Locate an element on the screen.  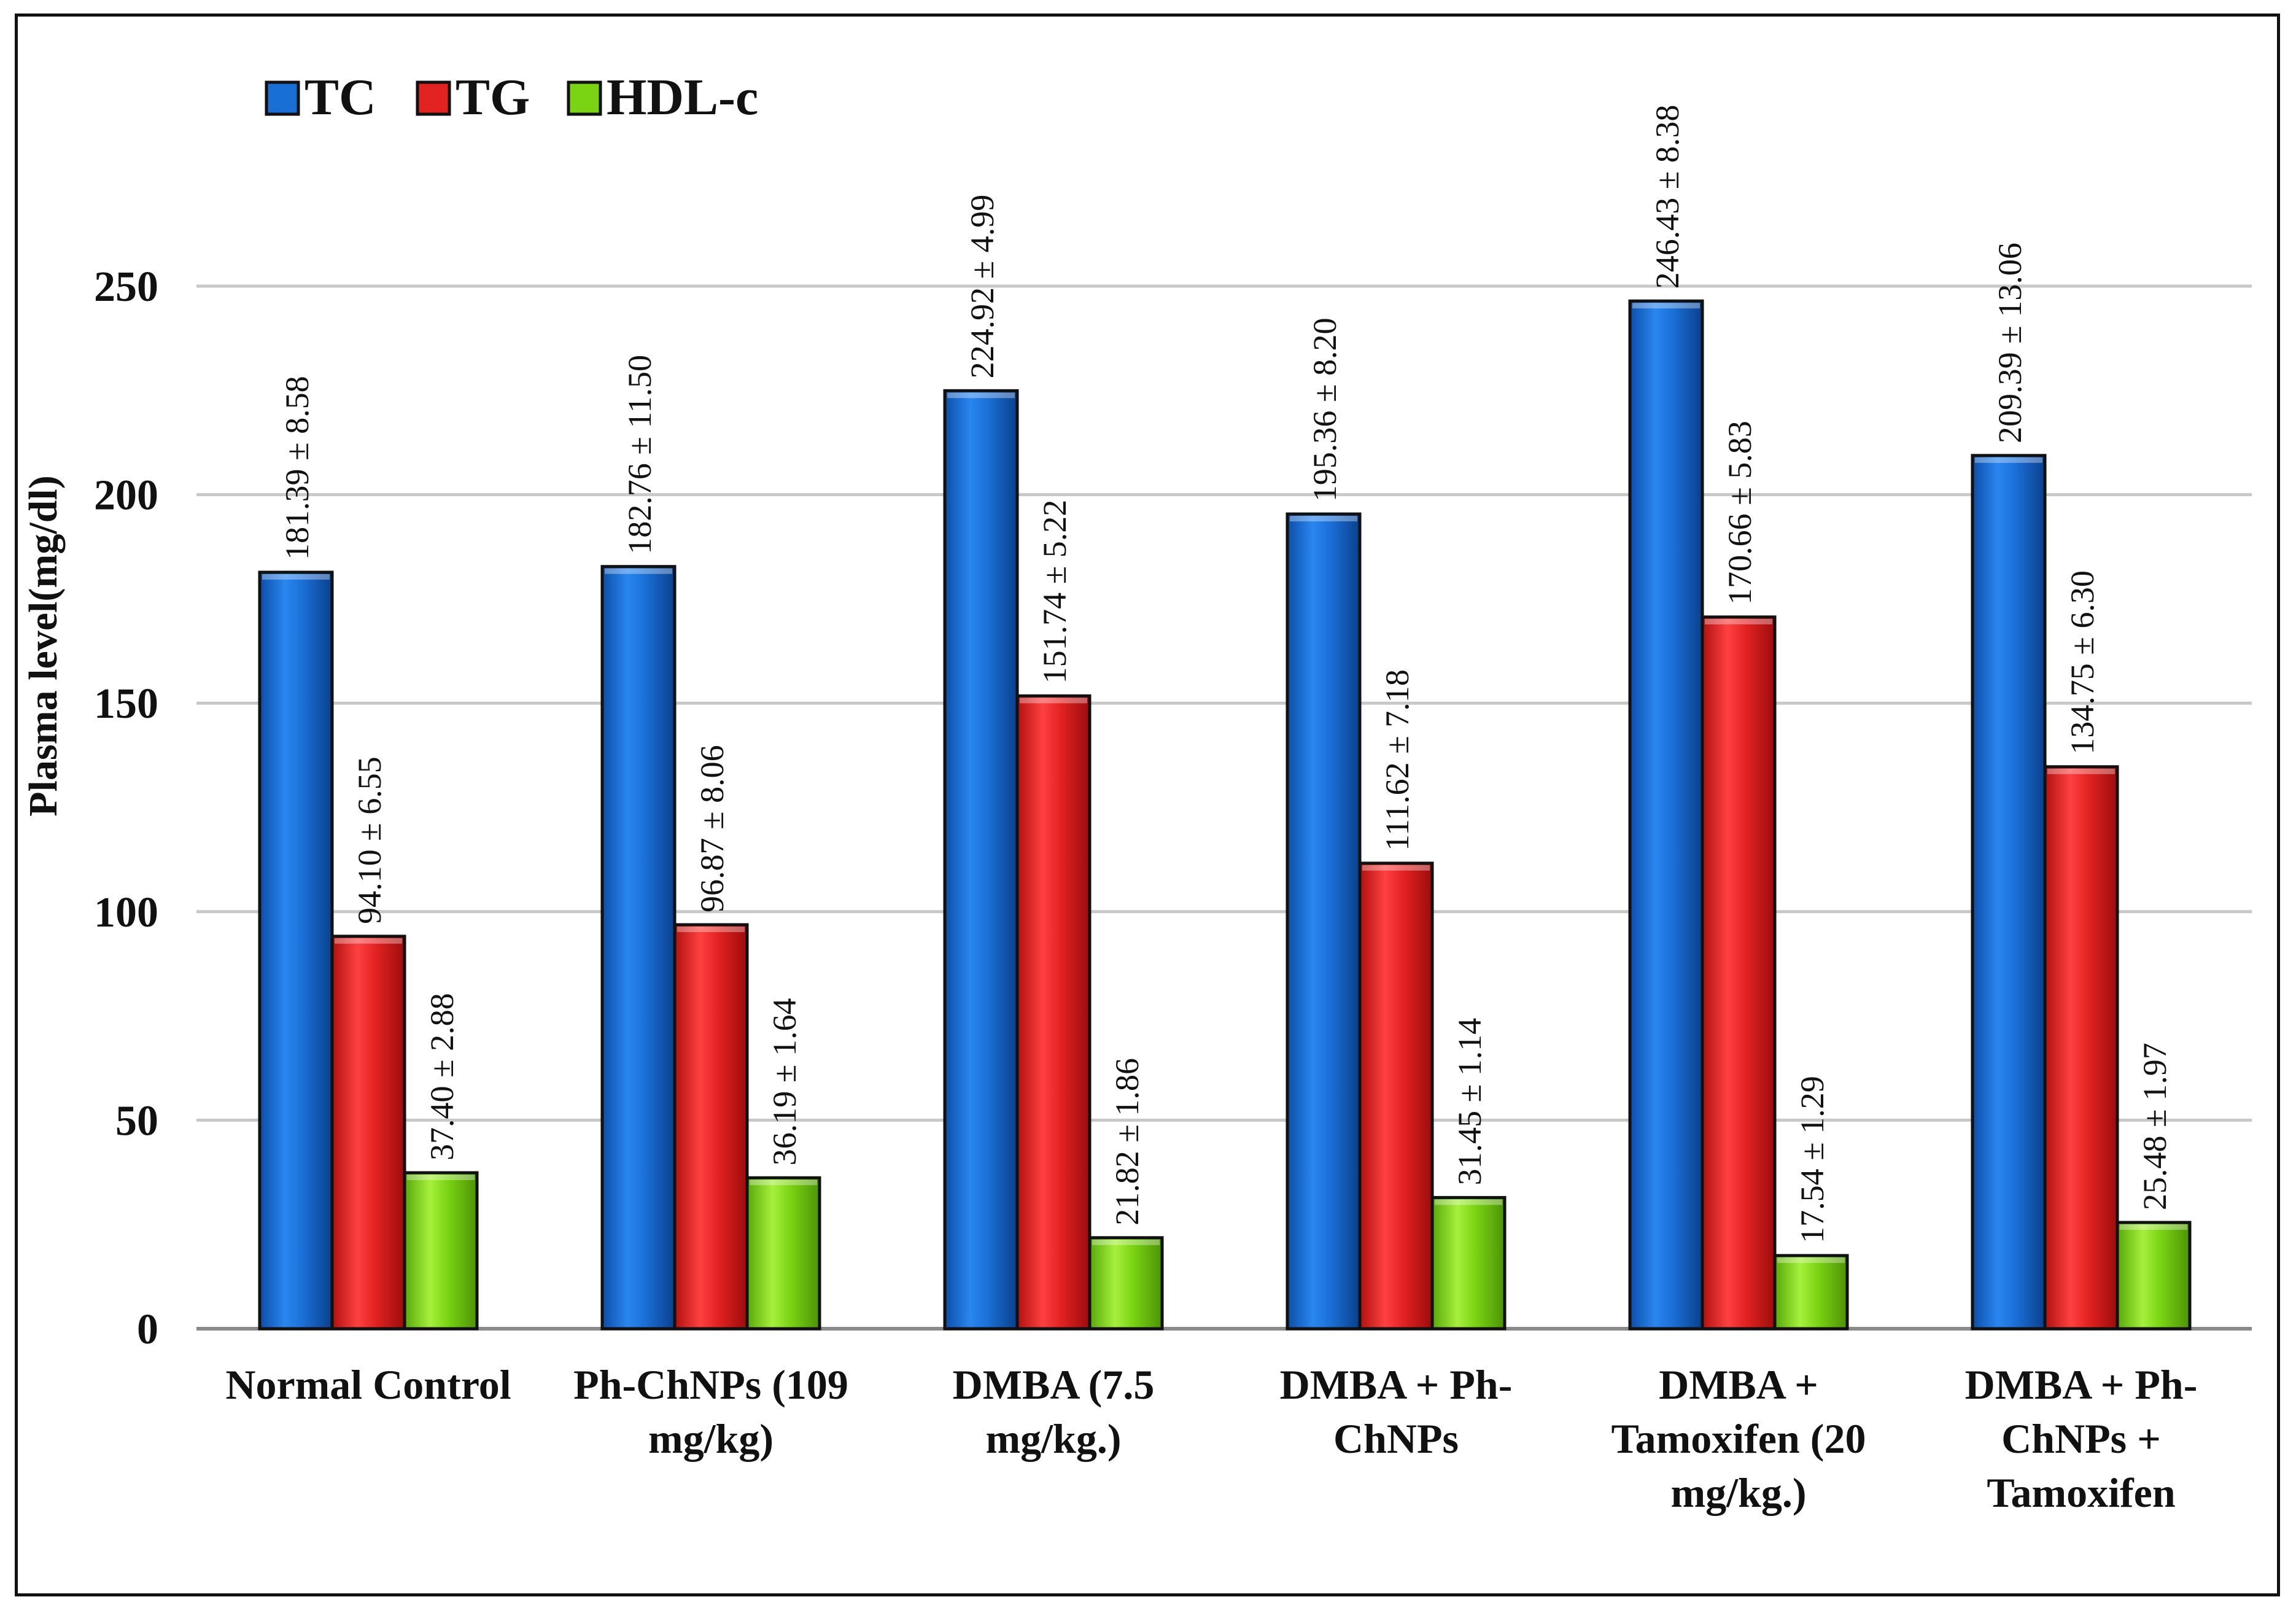
data-label: 25.48 ± 1.97 is located at coordinates (2154, 1126).